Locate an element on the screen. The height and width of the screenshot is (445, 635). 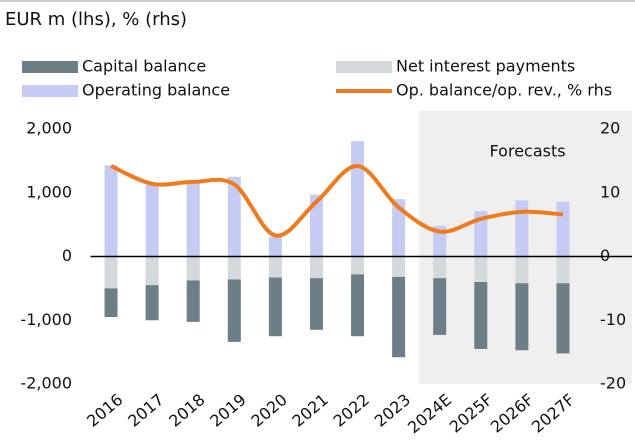
legend-label: Operating balance is located at coordinates (156, 90).